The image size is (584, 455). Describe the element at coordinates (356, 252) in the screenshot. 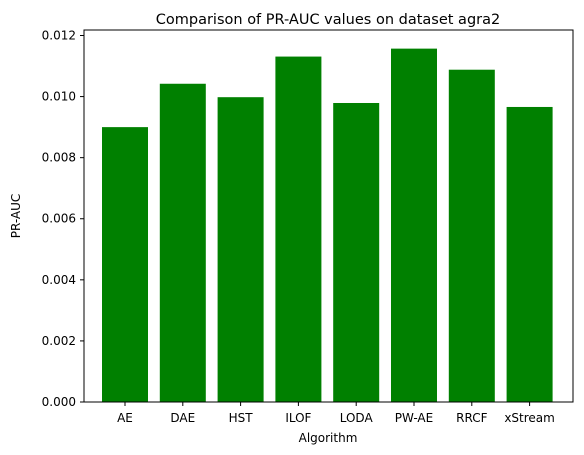

I see `bar-loda` at that location.